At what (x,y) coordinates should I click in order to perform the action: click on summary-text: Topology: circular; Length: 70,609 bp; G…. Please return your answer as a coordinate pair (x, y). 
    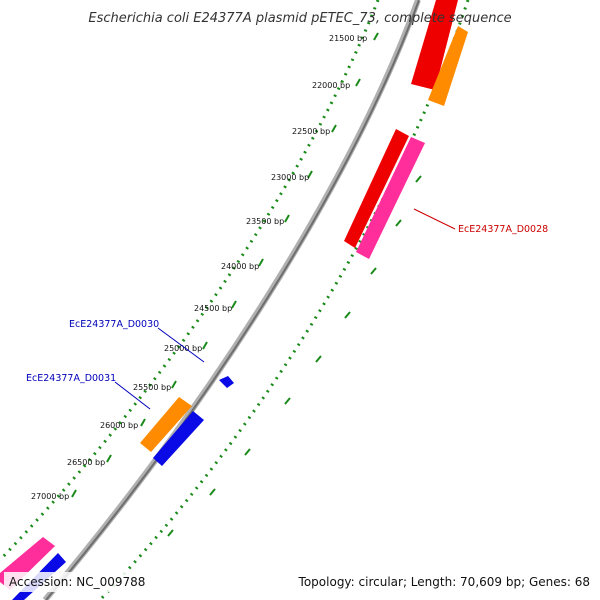
    Looking at the image, I should click on (444, 582).